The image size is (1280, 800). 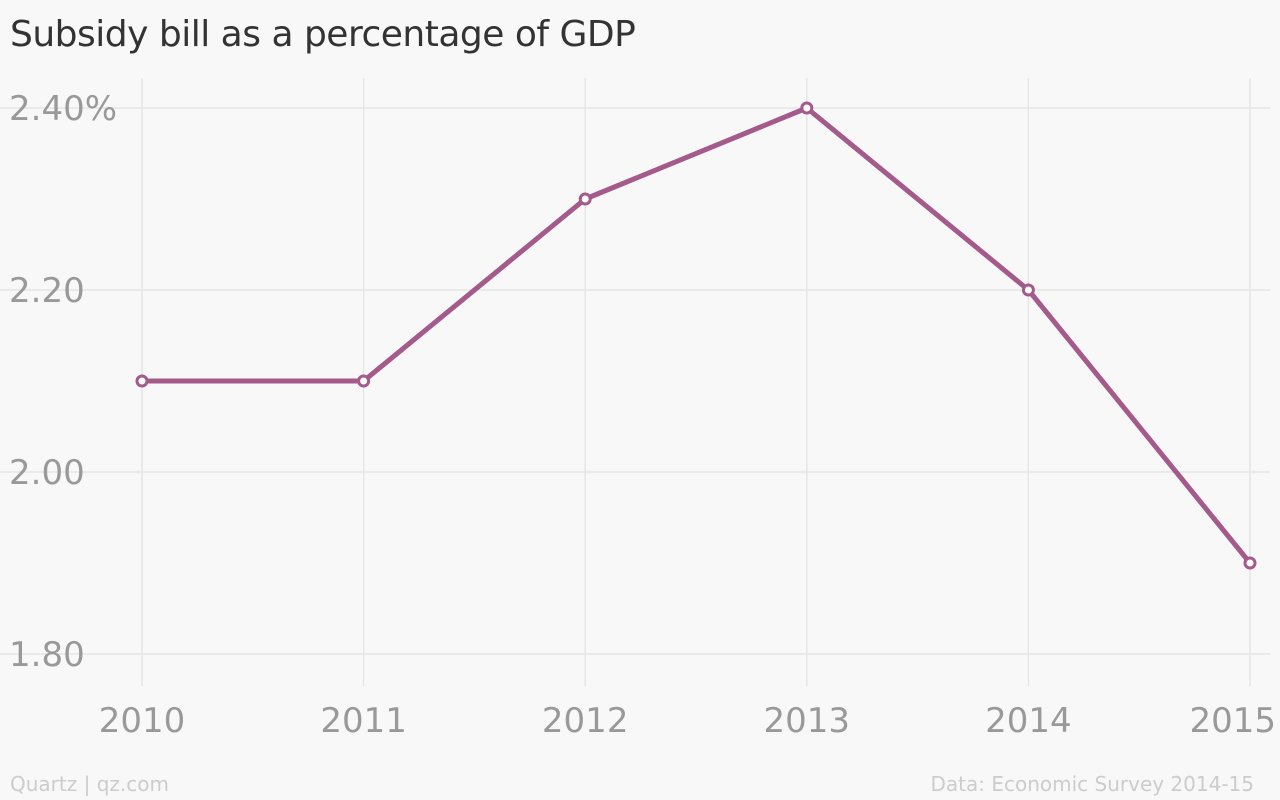 I want to click on x-tick-label: 2013, so click(x=807, y=721).